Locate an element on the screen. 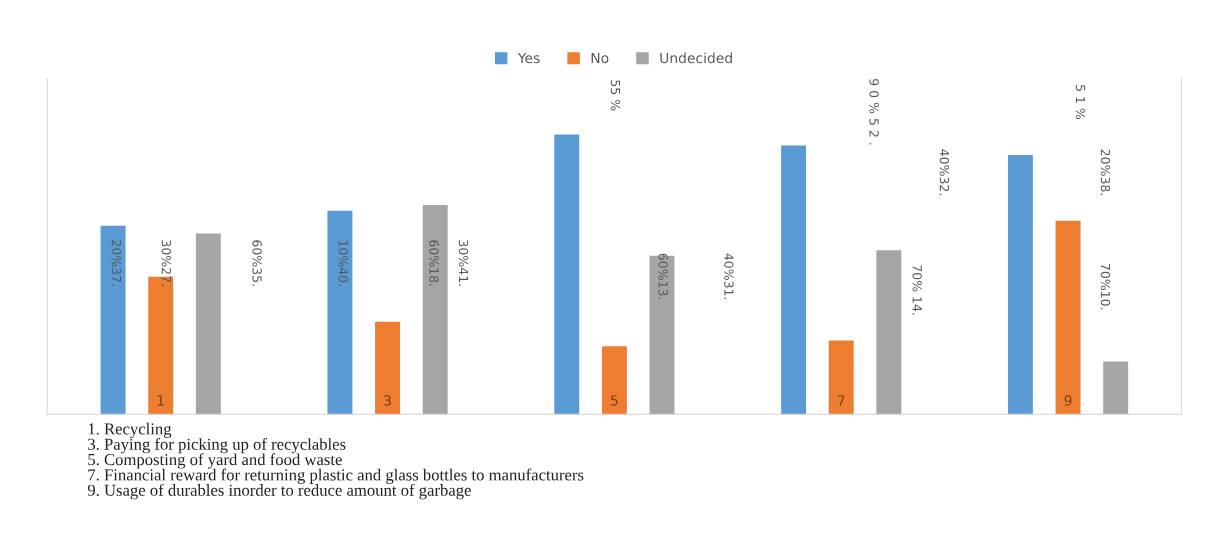 The image size is (1213, 560). annotation: 70% 14. is located at coordinates (917, 290).